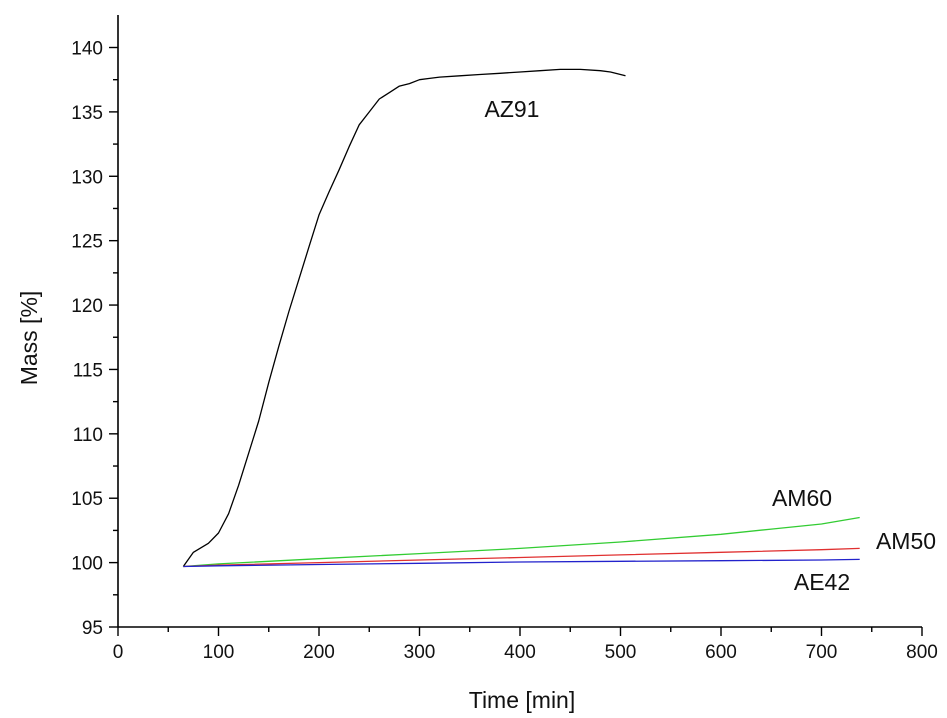 This screenshot has height=718, width=947. What do you see at coordinates (420, 652) in the screenshot?
I see `x-tick-label: 300` at bounding box center [420, 652].